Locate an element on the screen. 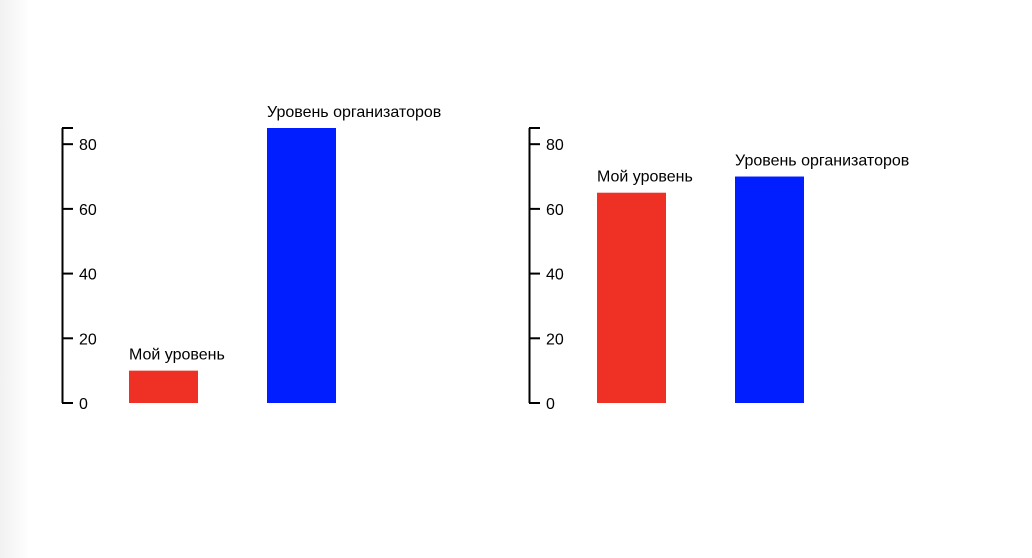 The width and height of the screenshot is (1032, 558). bar-my-level-label-1: Мой уровень is located at coordinates (177, 355).